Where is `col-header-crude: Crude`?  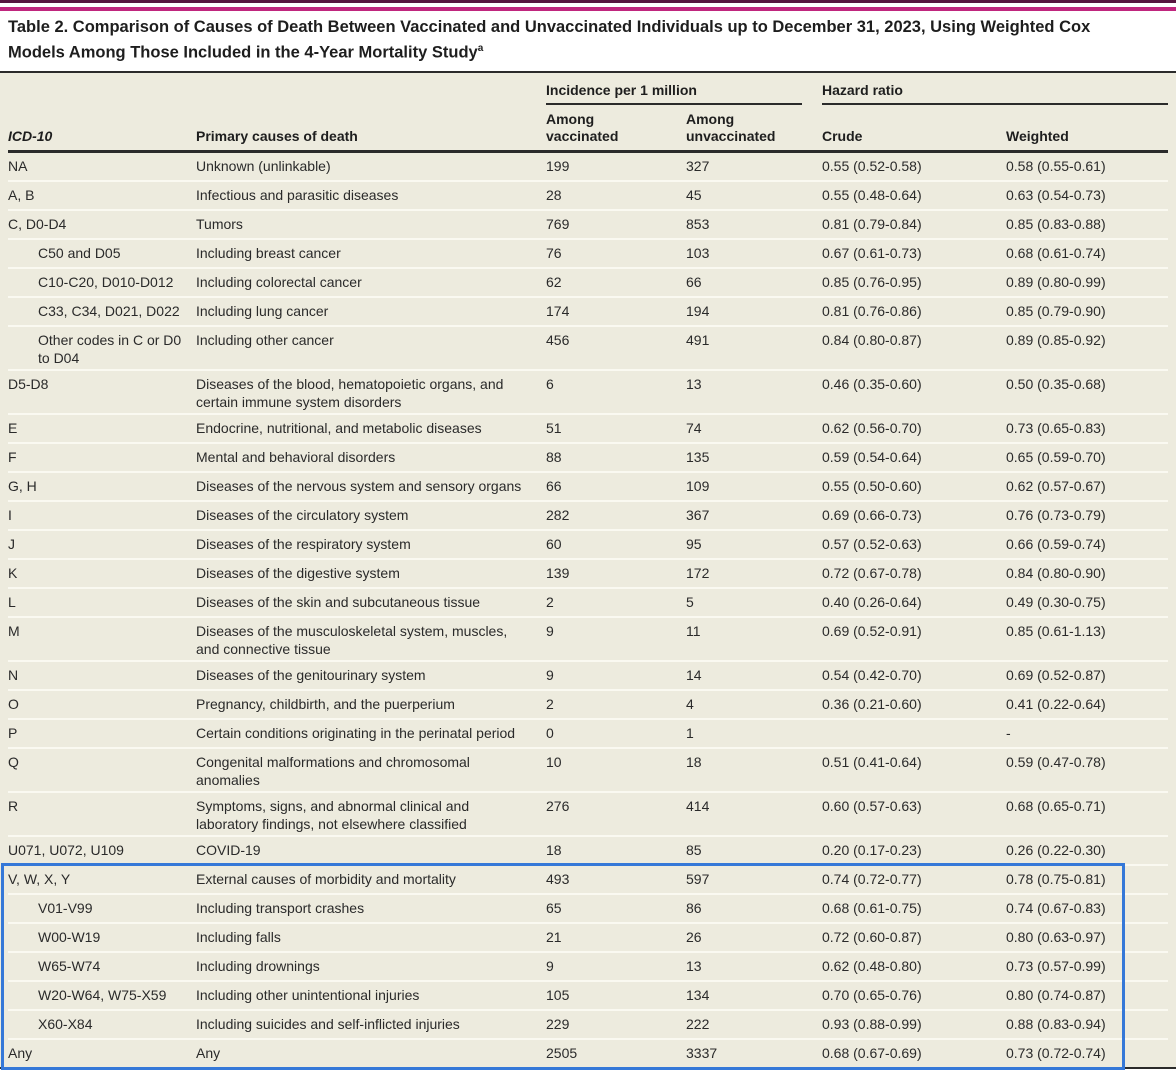
col-header-crude: Crude is located at coordinates (842, 135).